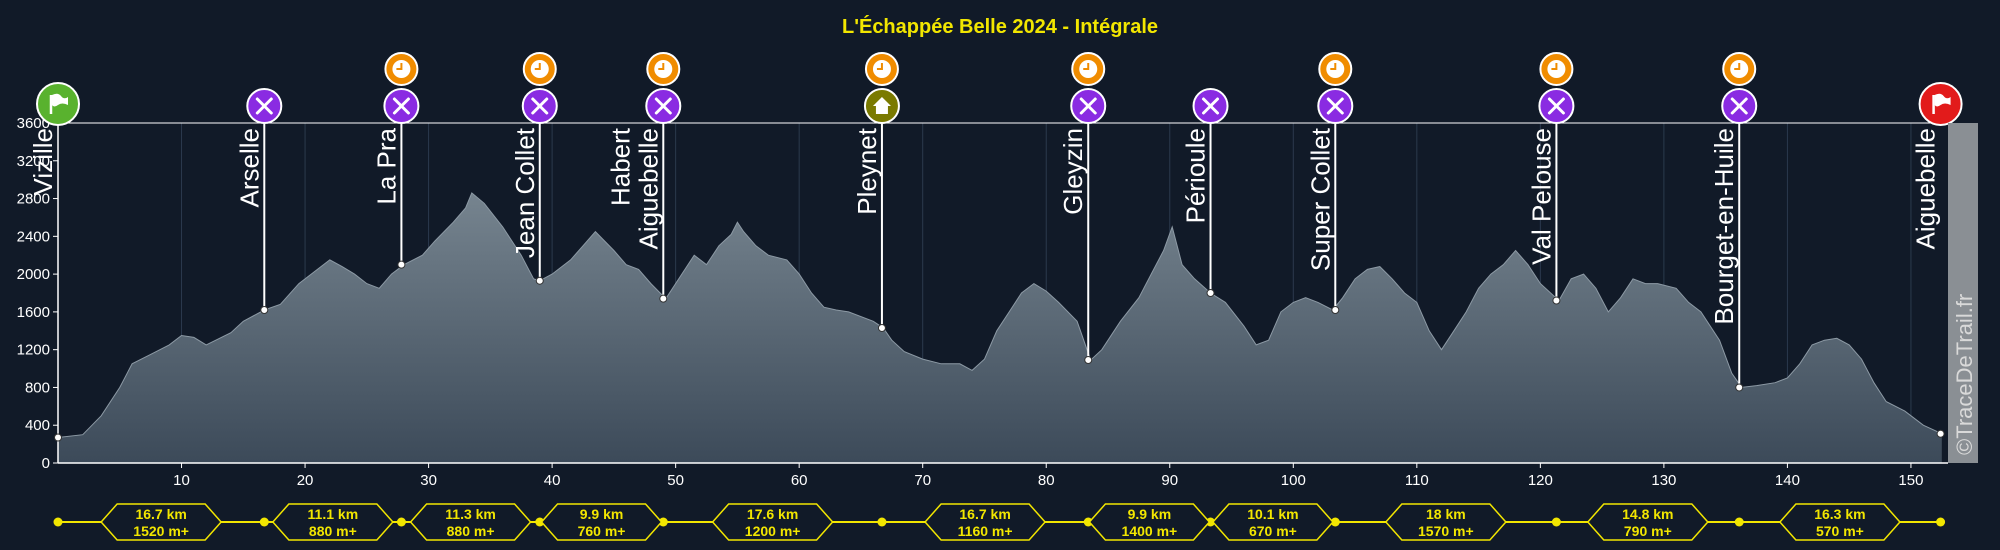  Describe the element at coordinates (1000, 26) in the screenshot. I see `chart-title: L'Échappée Belle 2024 - Intégrale` at that location.